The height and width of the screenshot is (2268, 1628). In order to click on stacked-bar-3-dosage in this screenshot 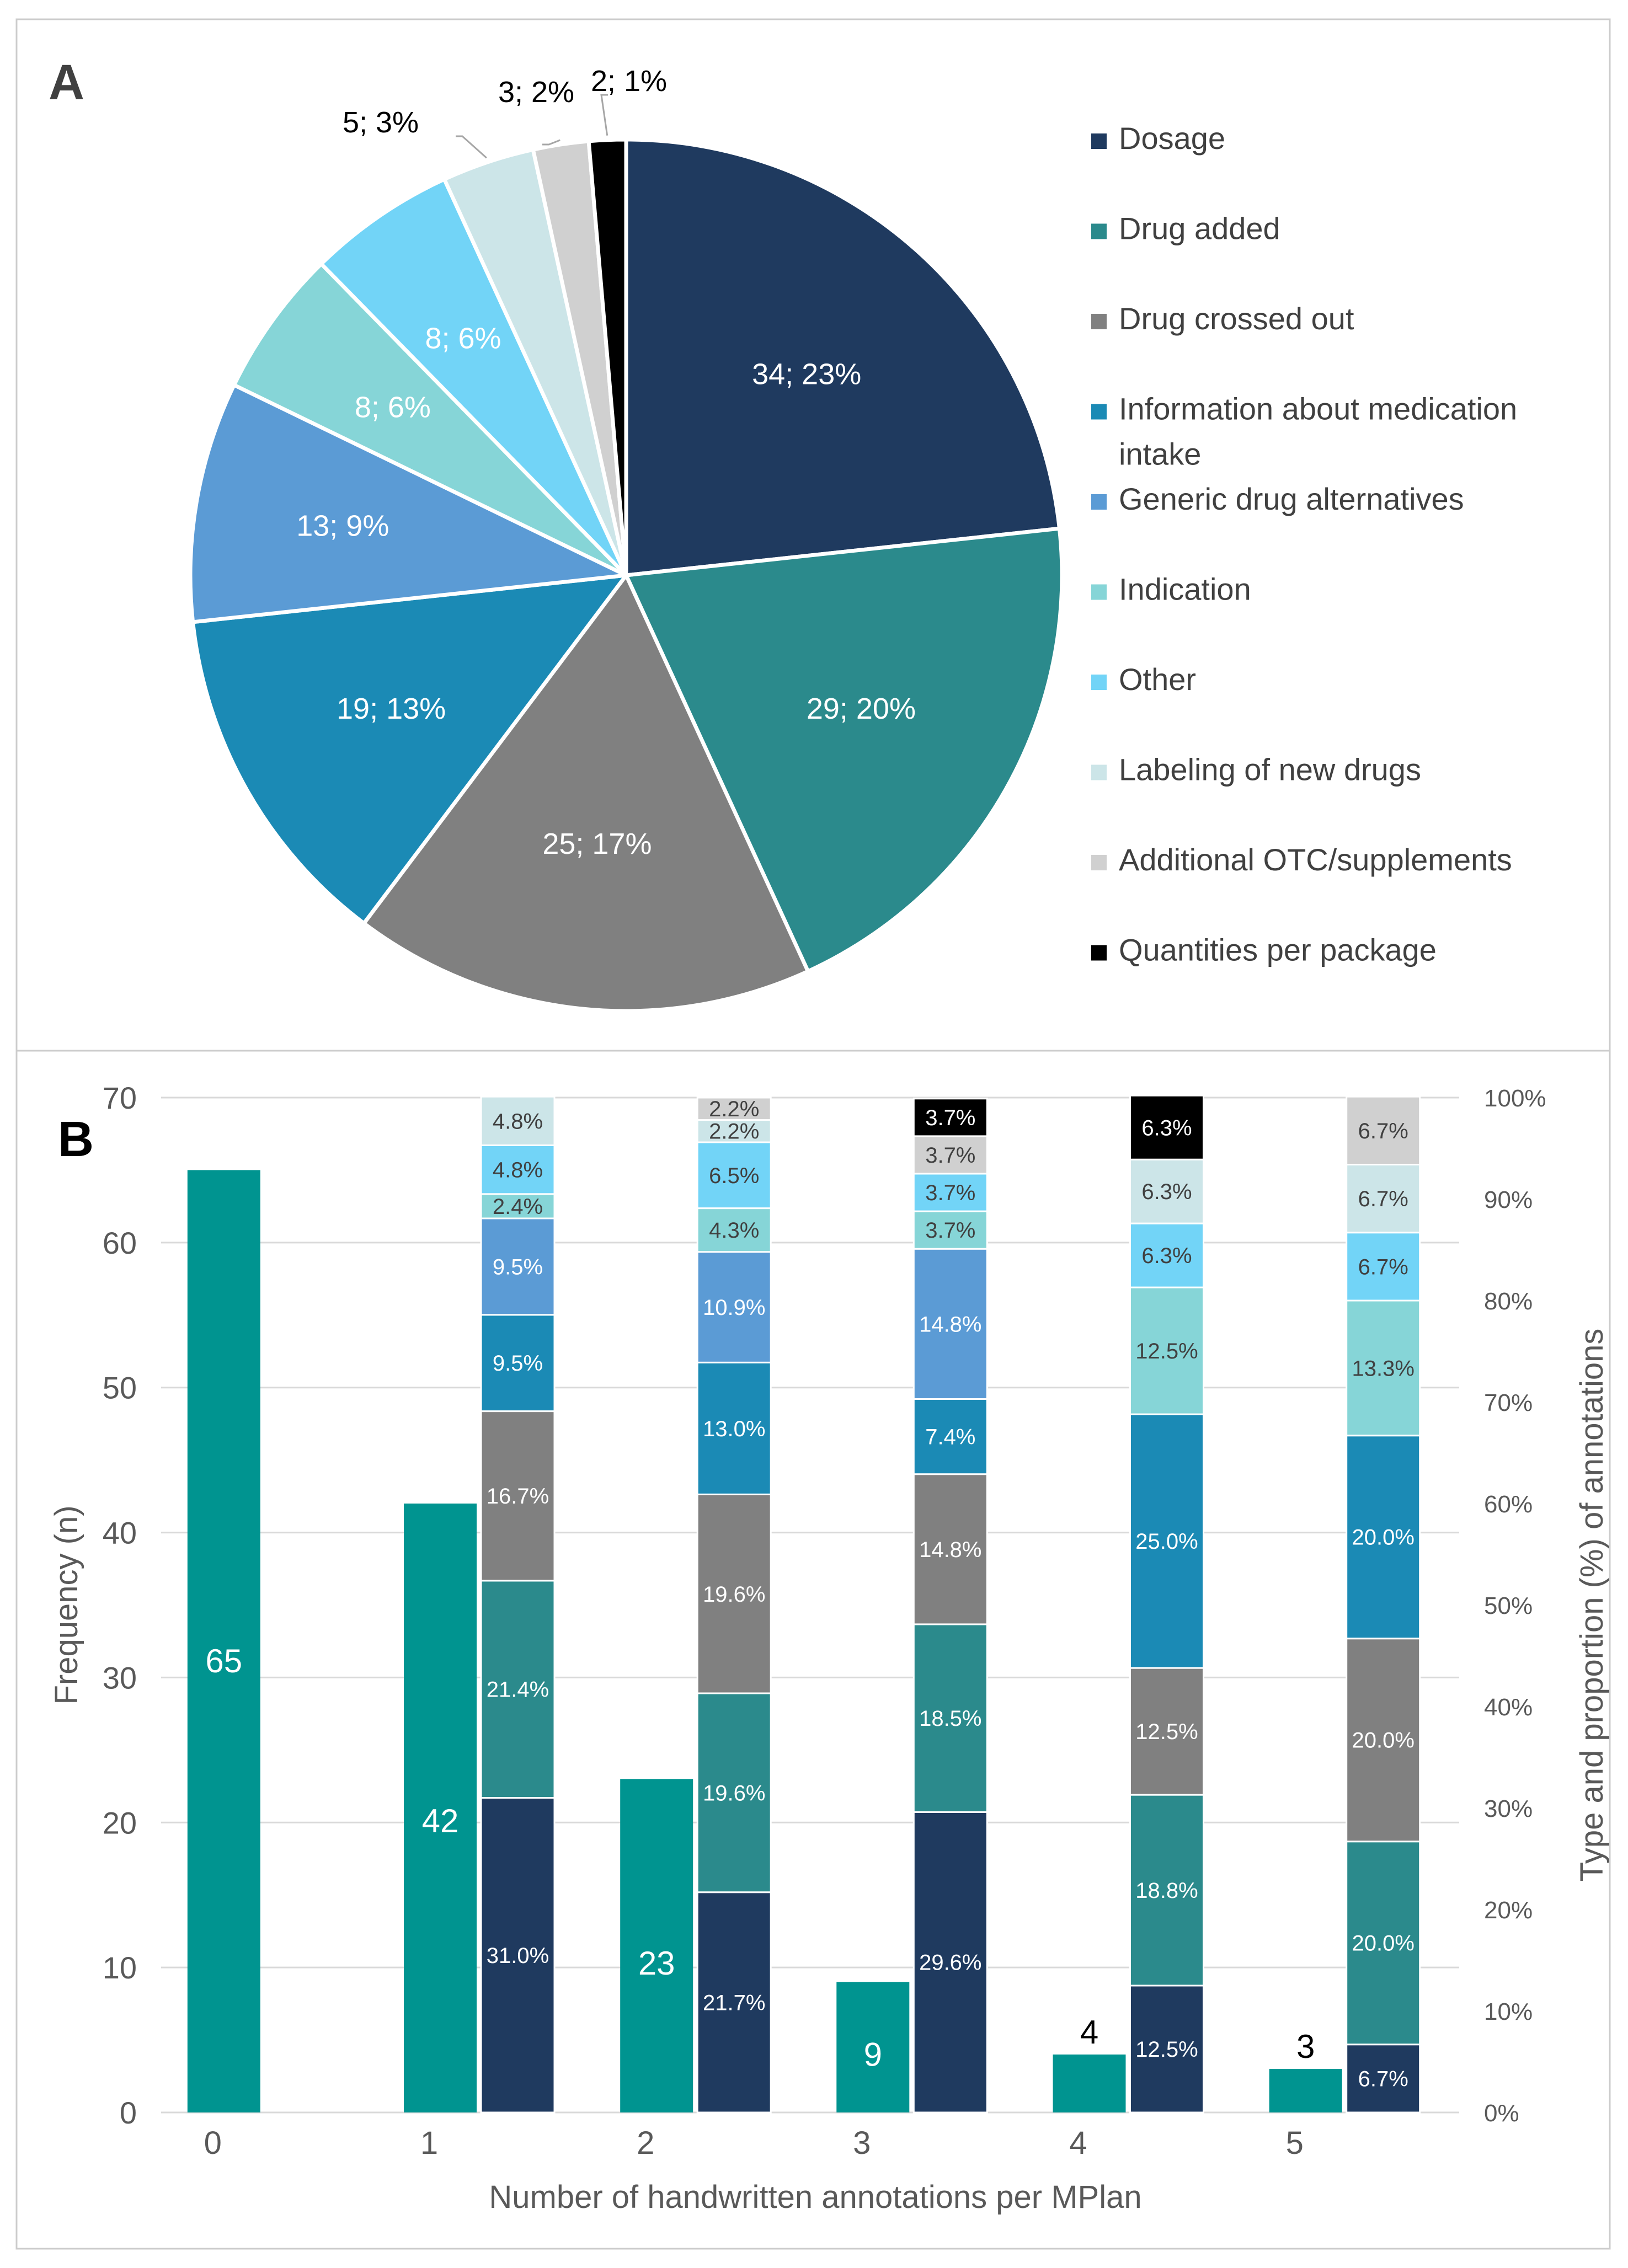, I will do `click(950, 1963)`.